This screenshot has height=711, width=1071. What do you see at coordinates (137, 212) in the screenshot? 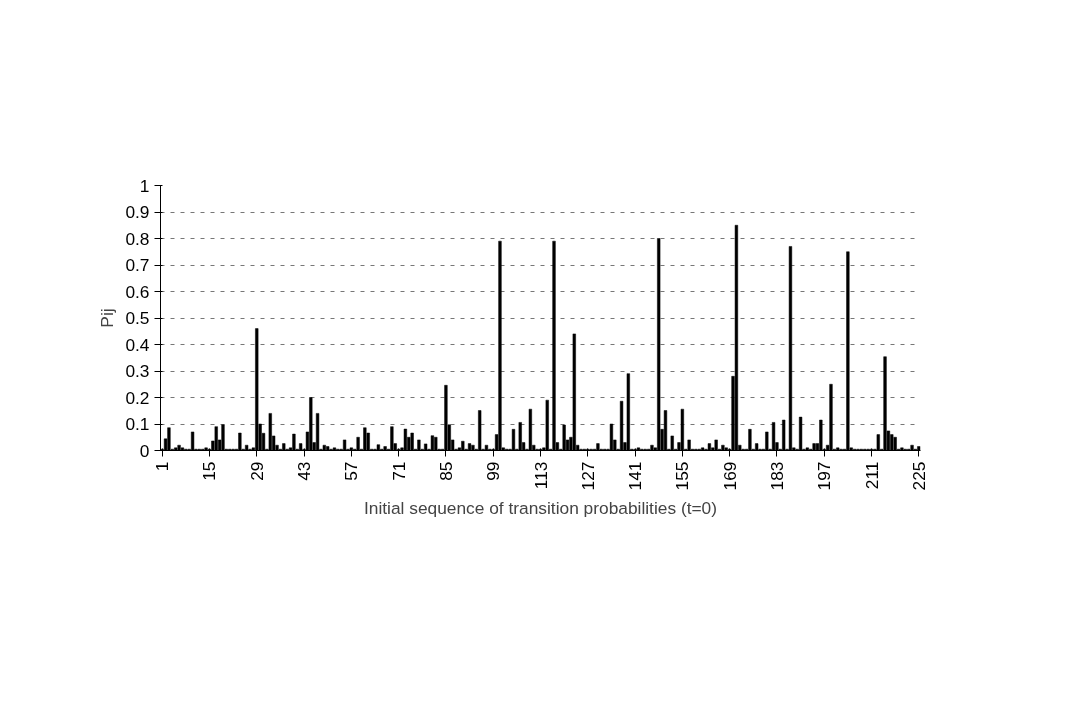
I see `y-tick-label: 0.9` at bounding box center [137, 212].